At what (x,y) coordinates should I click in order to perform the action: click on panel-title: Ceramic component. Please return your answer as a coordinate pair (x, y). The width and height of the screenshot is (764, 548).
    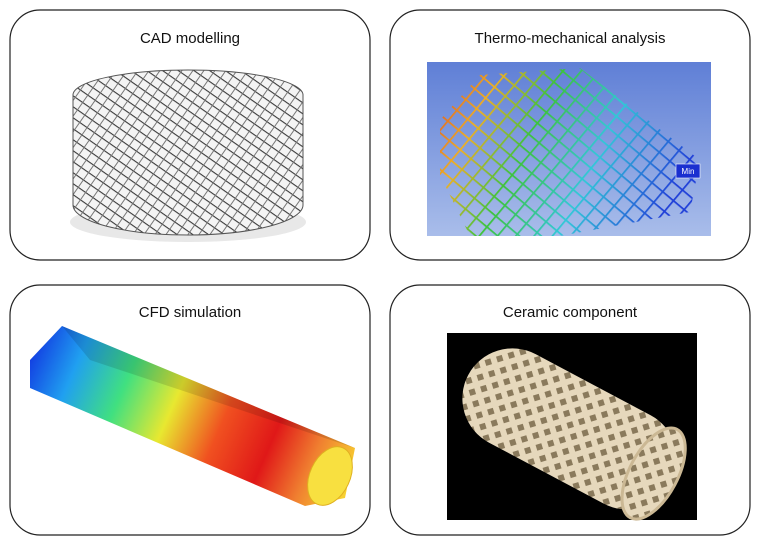
    Looking at the image, I should click on (570, 312).